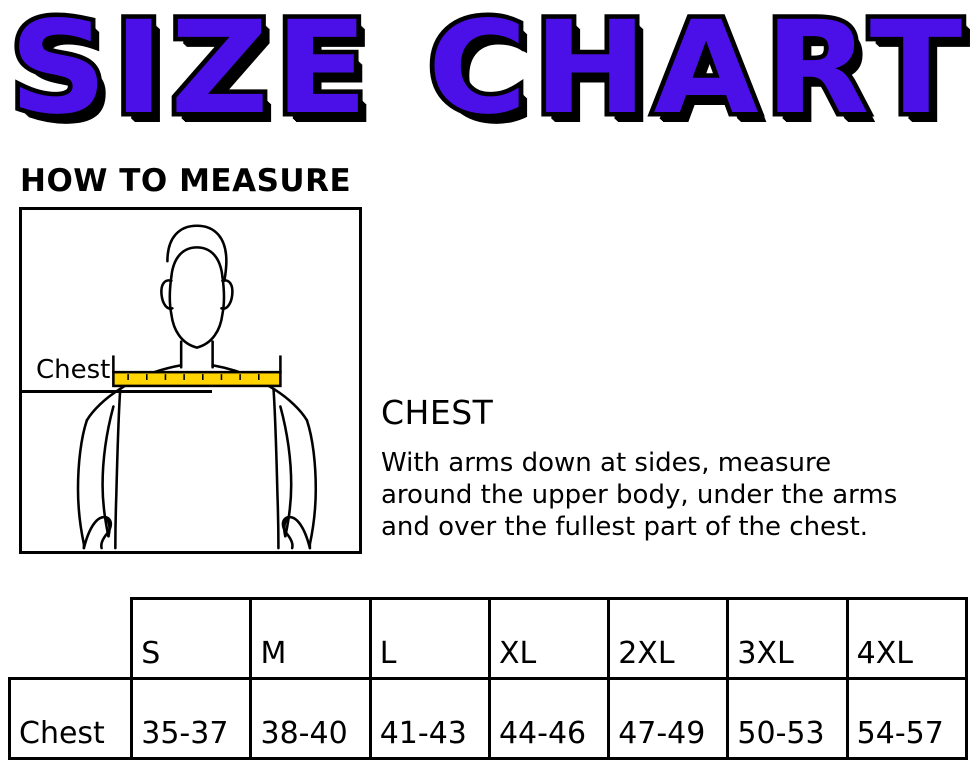 The width and height of the screenshot is (978, 760). I want to click on table-header-m: M, so click(310, 638).